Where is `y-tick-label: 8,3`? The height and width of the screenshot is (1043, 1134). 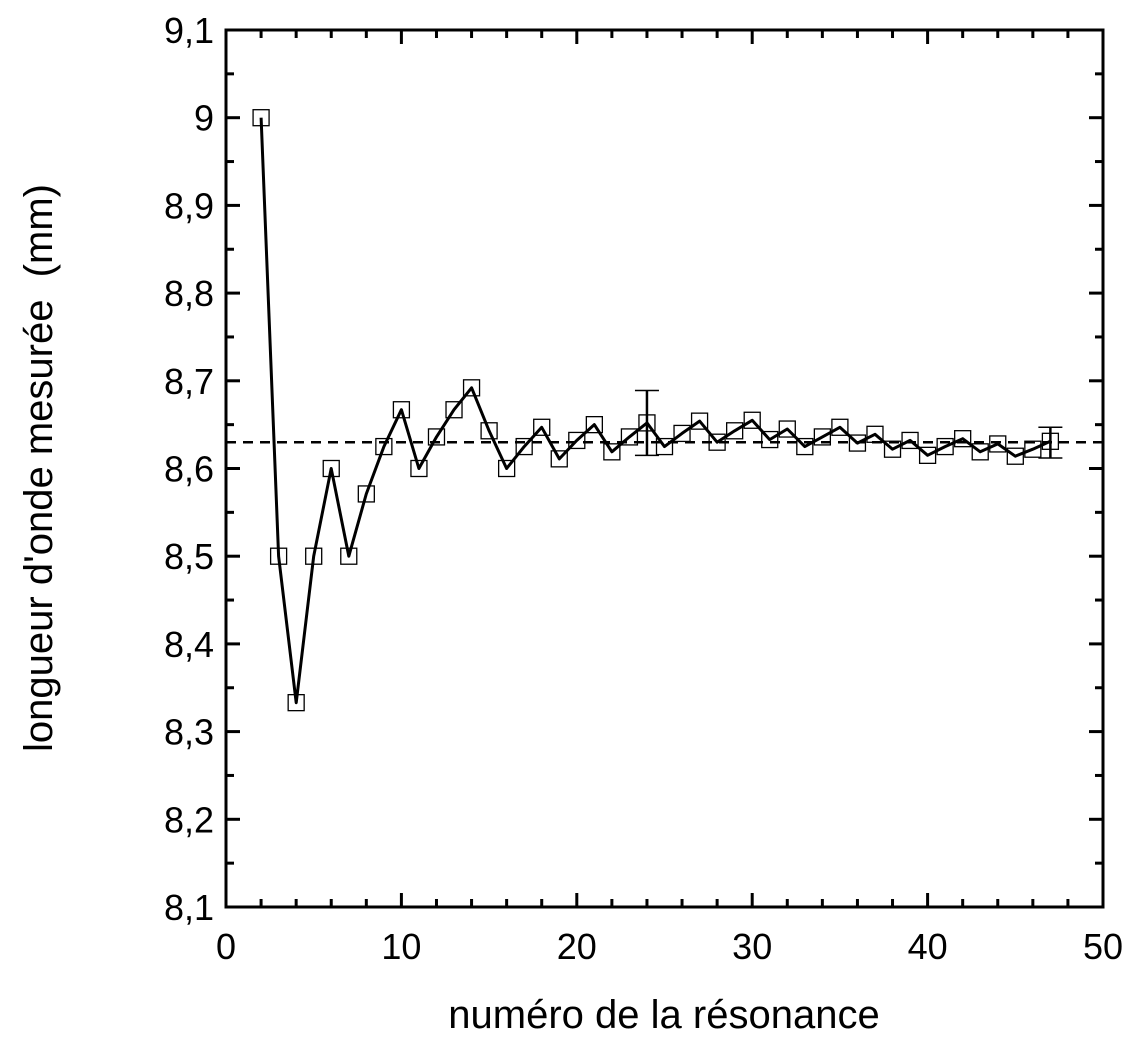 y-tick-label: 8,3 is located at coordinates (189, 732).